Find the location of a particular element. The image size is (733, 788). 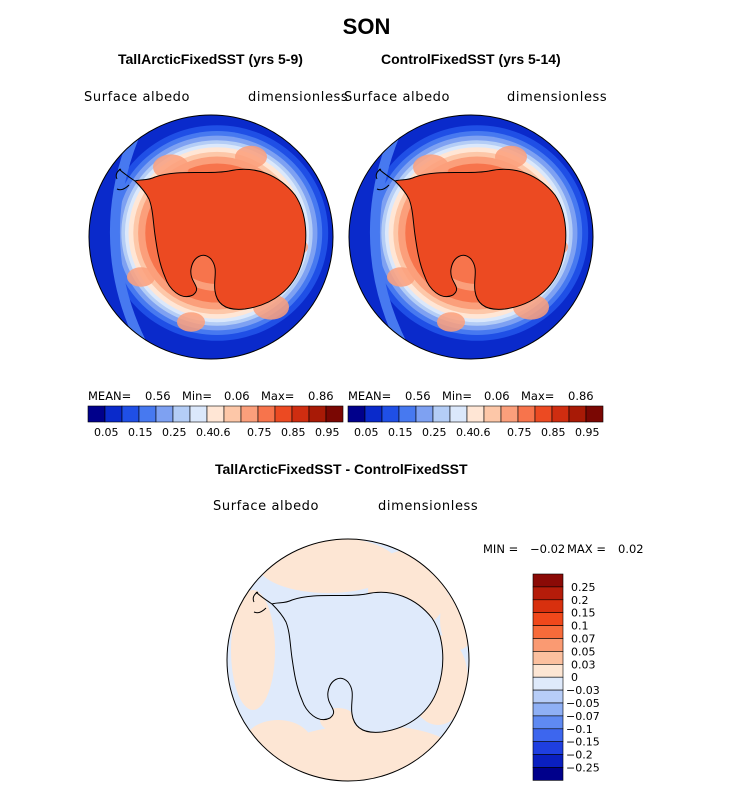

diff-min: −0.02 is located at coordinates (548, 549).